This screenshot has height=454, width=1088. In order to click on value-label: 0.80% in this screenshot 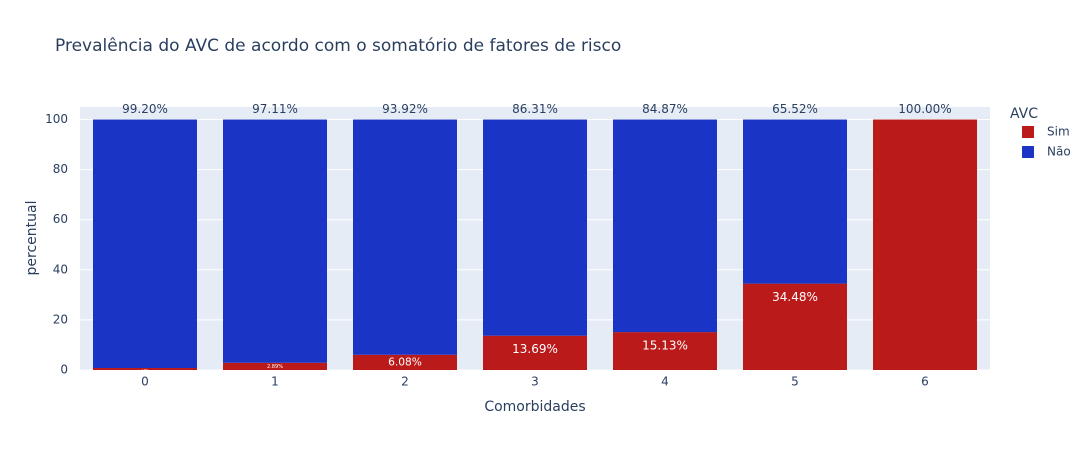, I will do `click(145, 370)`.